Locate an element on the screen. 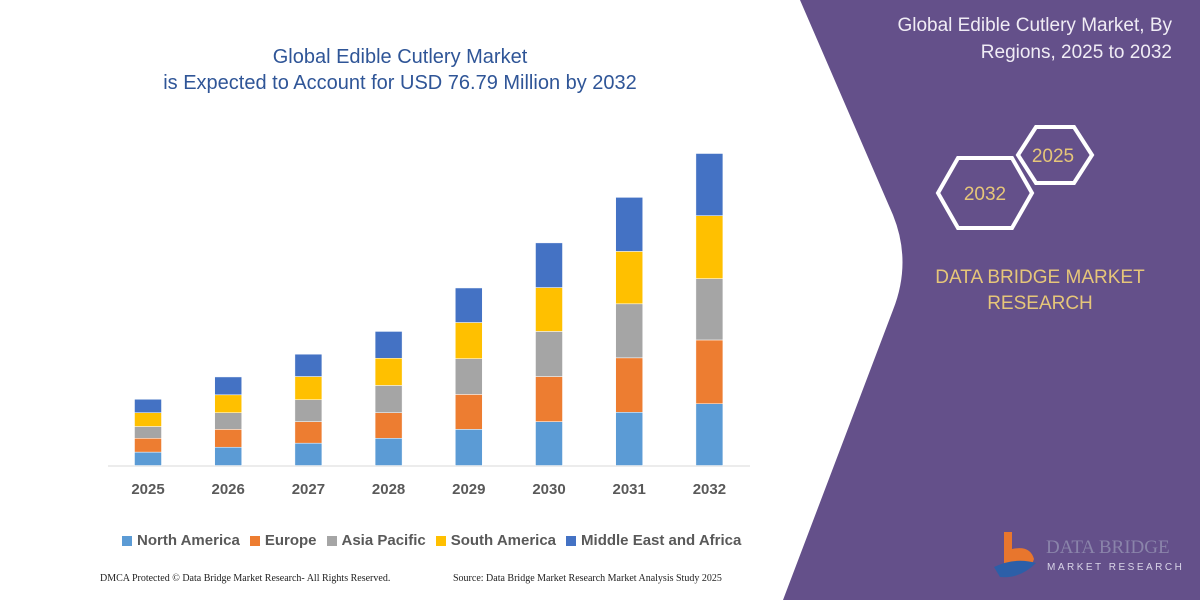 Image resolution: width=1200 pixels, height=600 pixels. bar-segment-2027-north-america is located at coordinates (308, 454).